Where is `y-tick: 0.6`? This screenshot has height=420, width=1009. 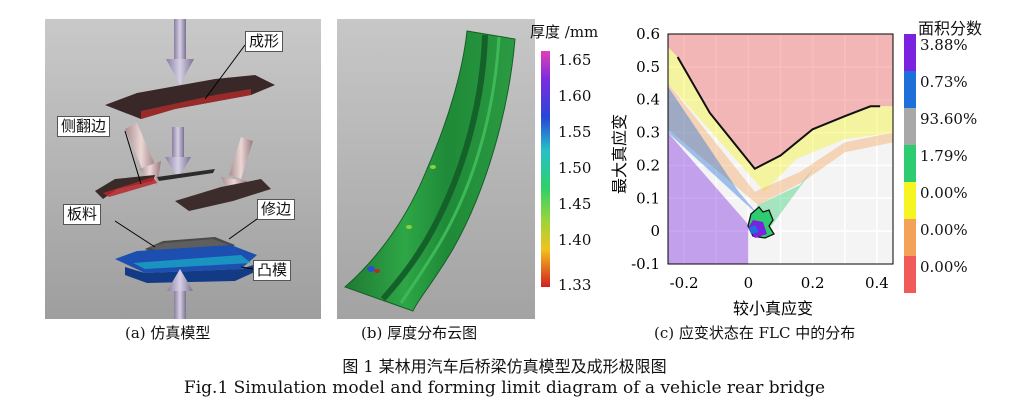 y-tick: 0.6 is located at coordinates (648, 34).